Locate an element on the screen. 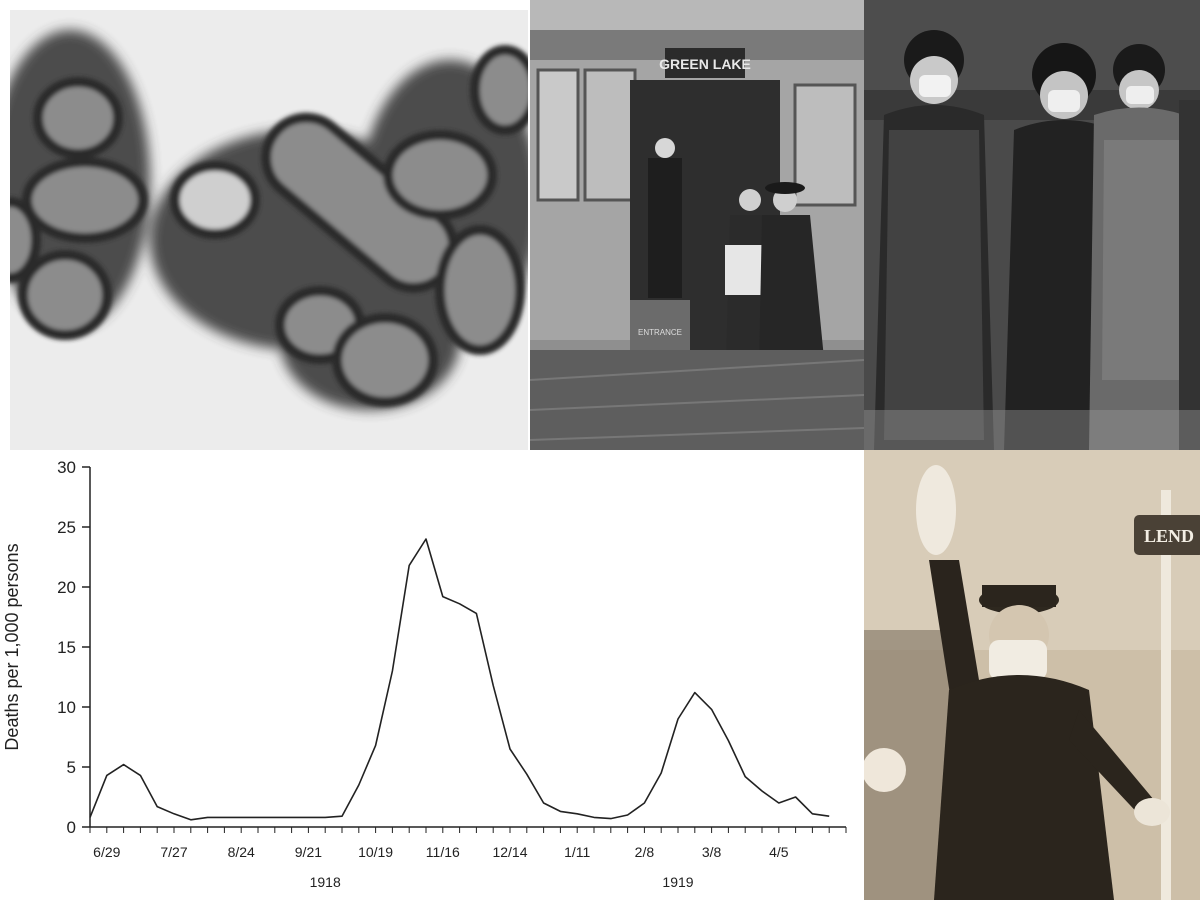 The height and width of the screenshot is (900, 1200). y-ticks: 0 5 10 15 20 25 30 is located at coordinates (73, 647).